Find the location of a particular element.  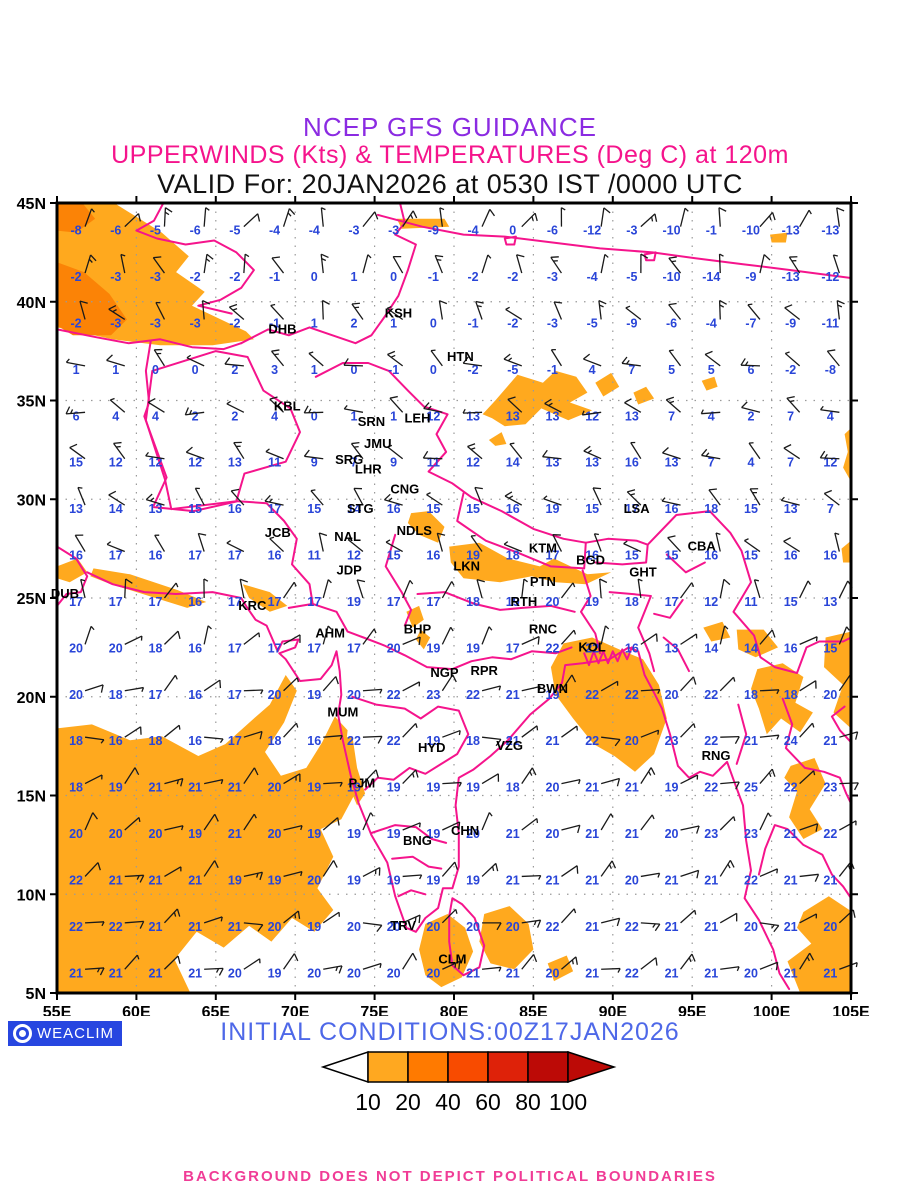

temp-value: 2 is located at coordinates (195, 416).